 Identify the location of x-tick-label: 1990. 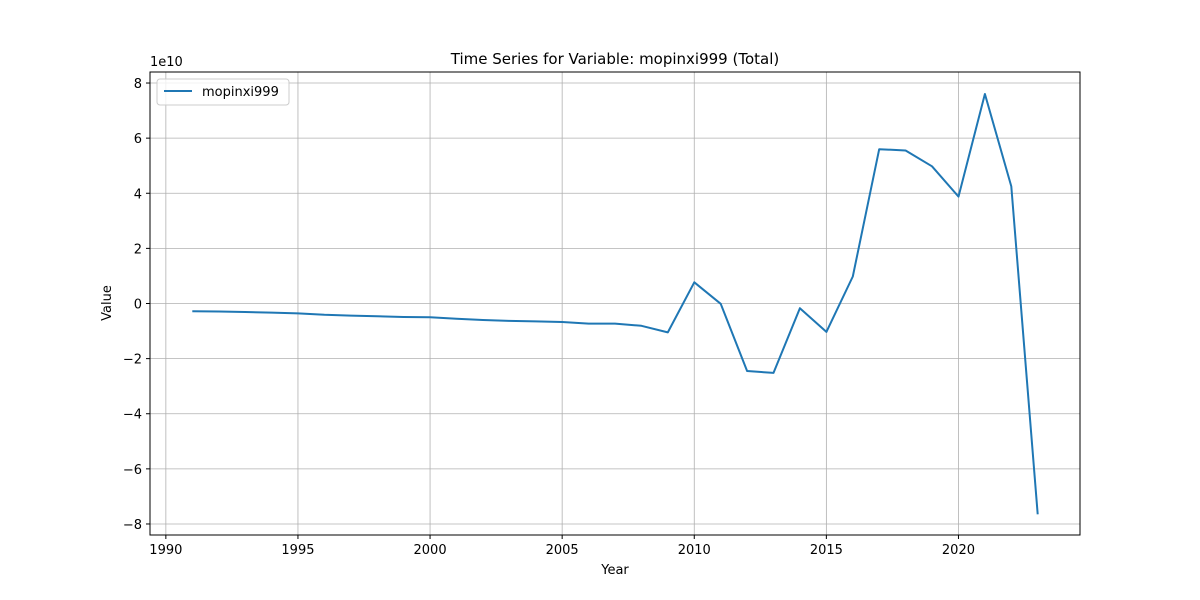
(165, 550).